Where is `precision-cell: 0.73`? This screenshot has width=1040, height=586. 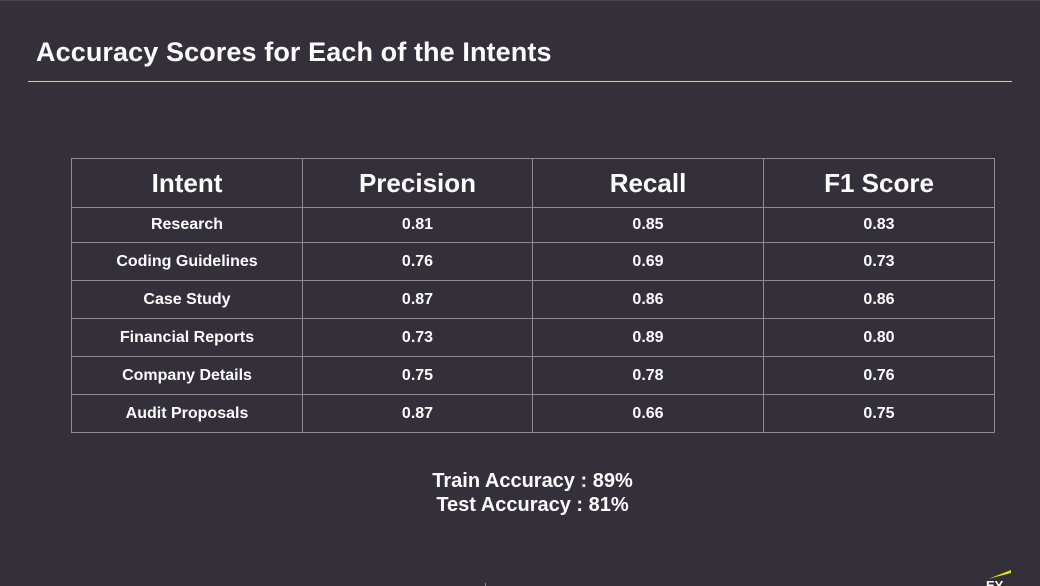 precision-cell: 0.73 is located at coordinates (417, 337).